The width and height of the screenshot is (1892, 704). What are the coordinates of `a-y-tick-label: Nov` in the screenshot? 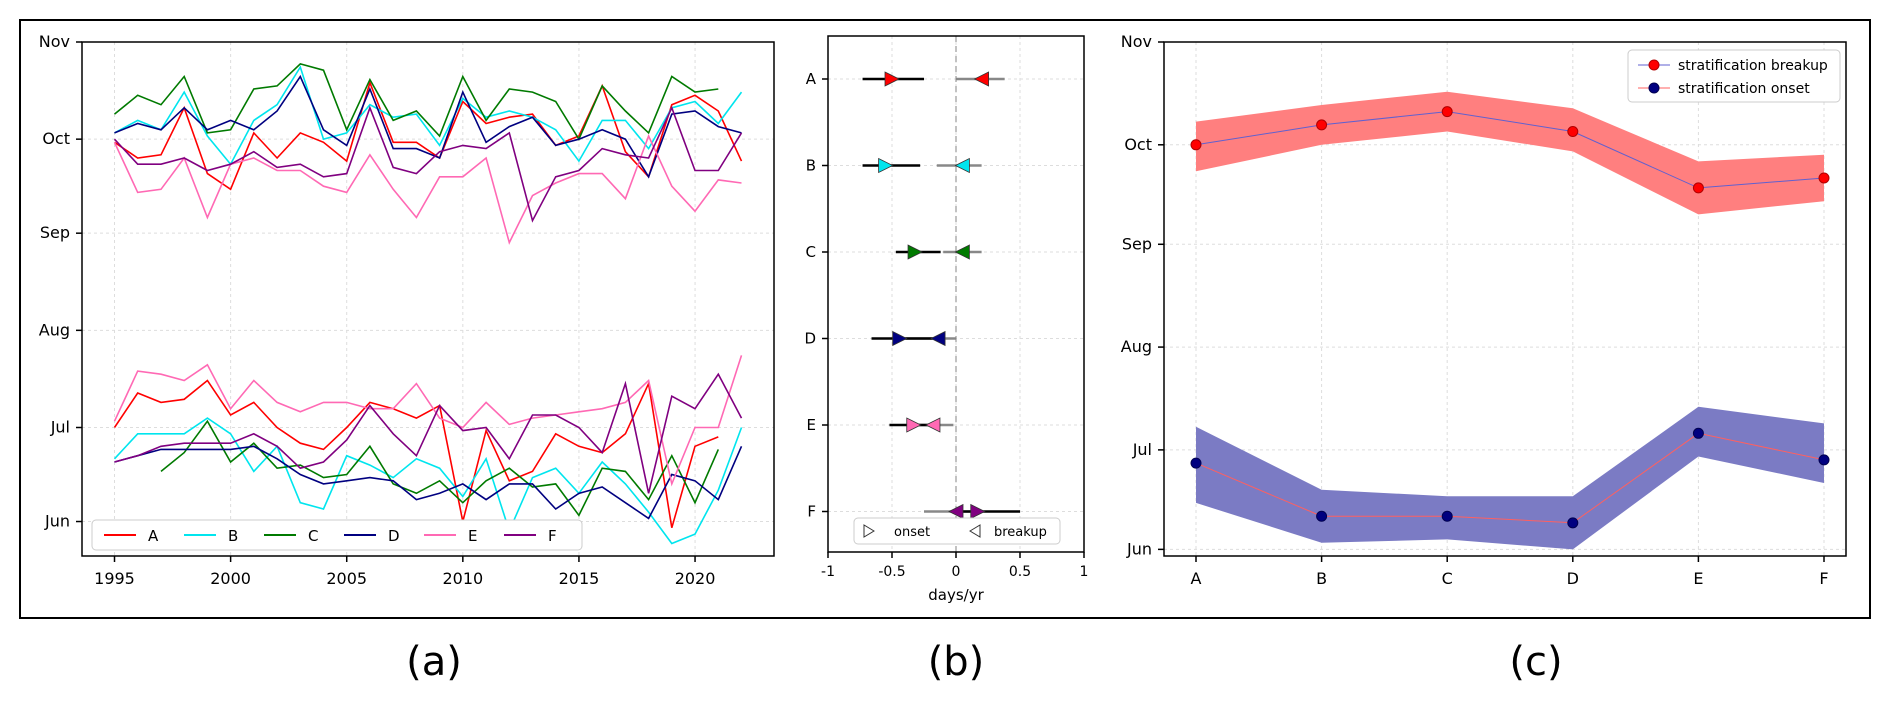 It's located at (54, 41).